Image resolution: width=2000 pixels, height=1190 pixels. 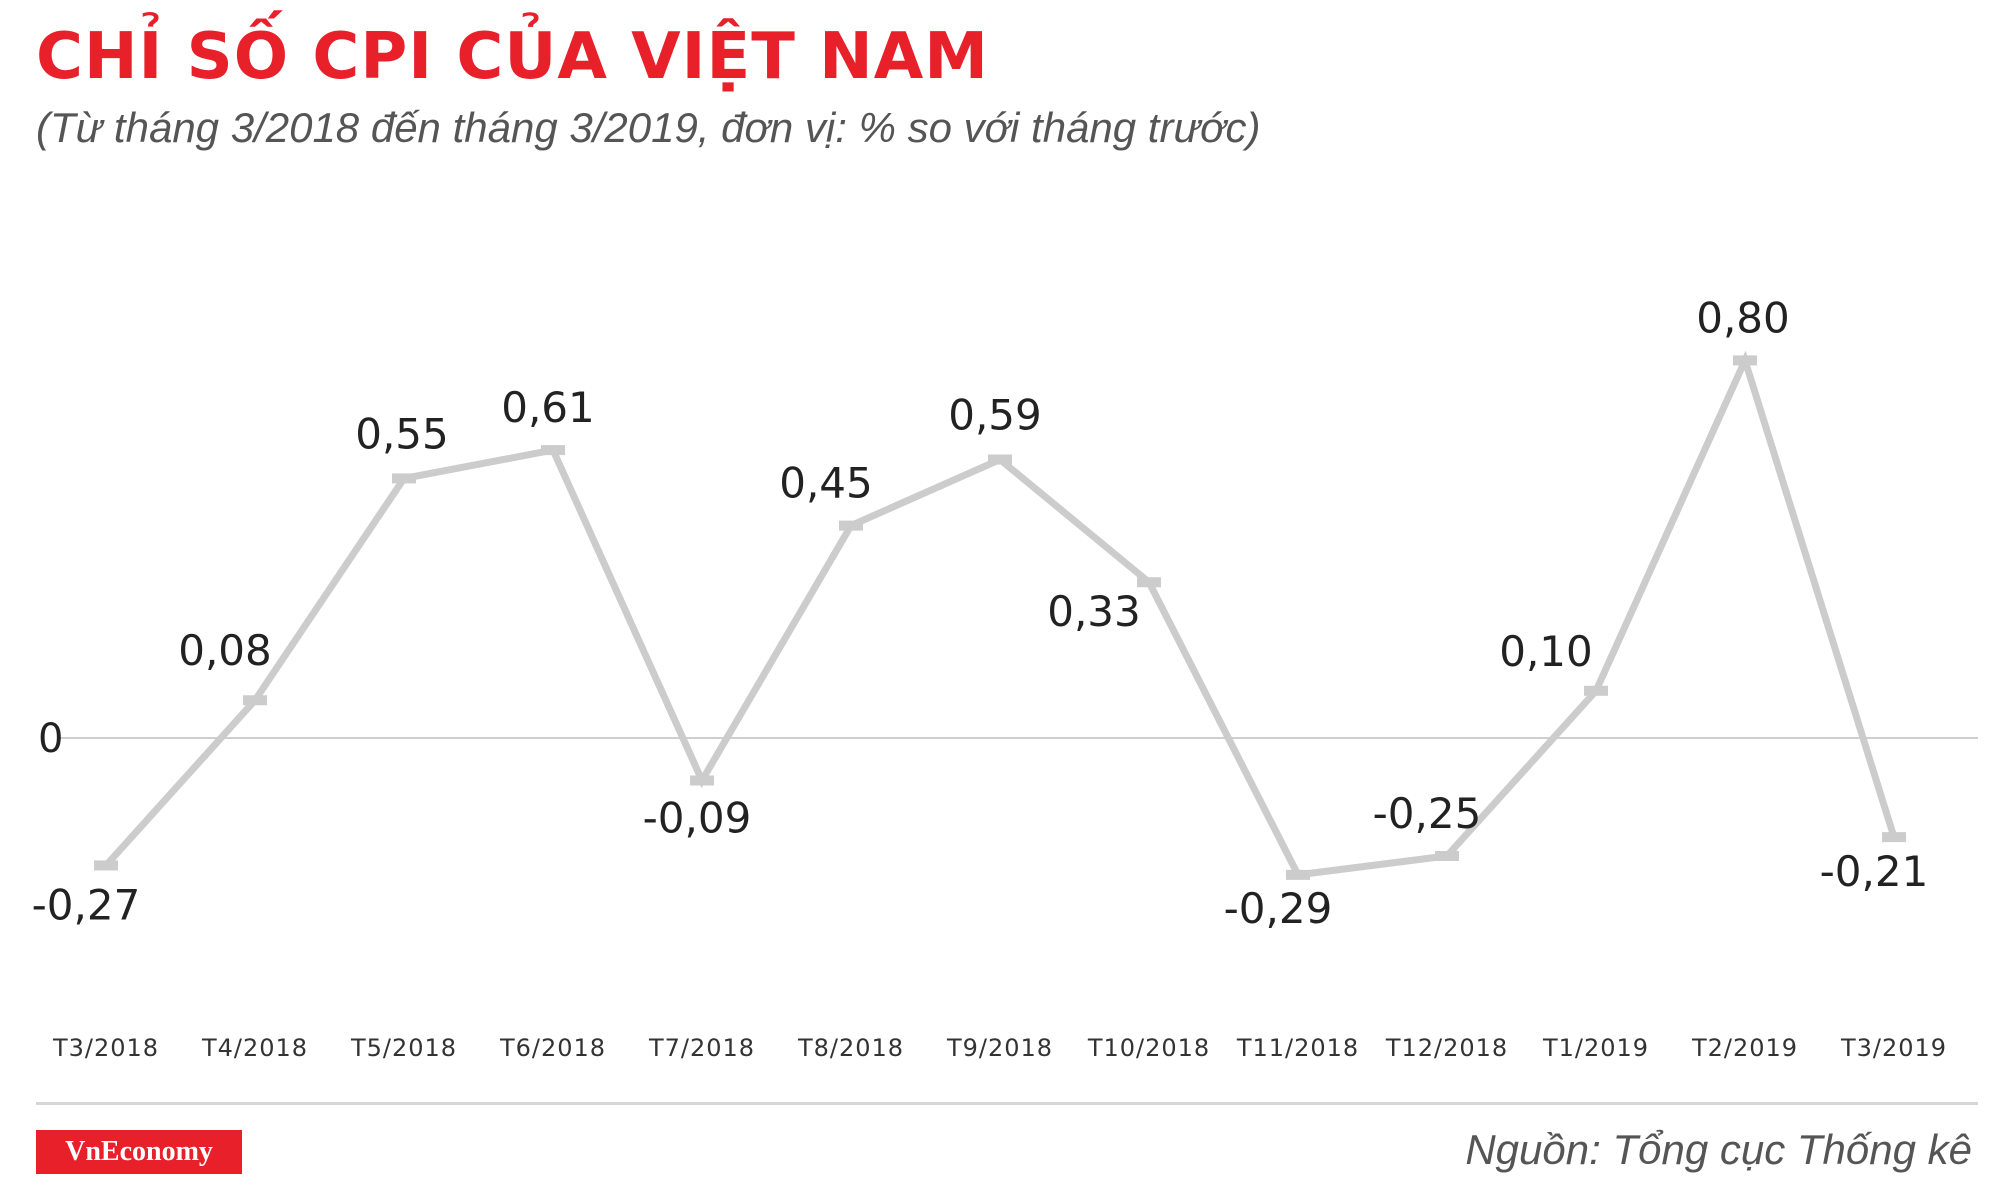 I want to click on x-tick-label: T2/2019, so click(x=1744, y=1048).